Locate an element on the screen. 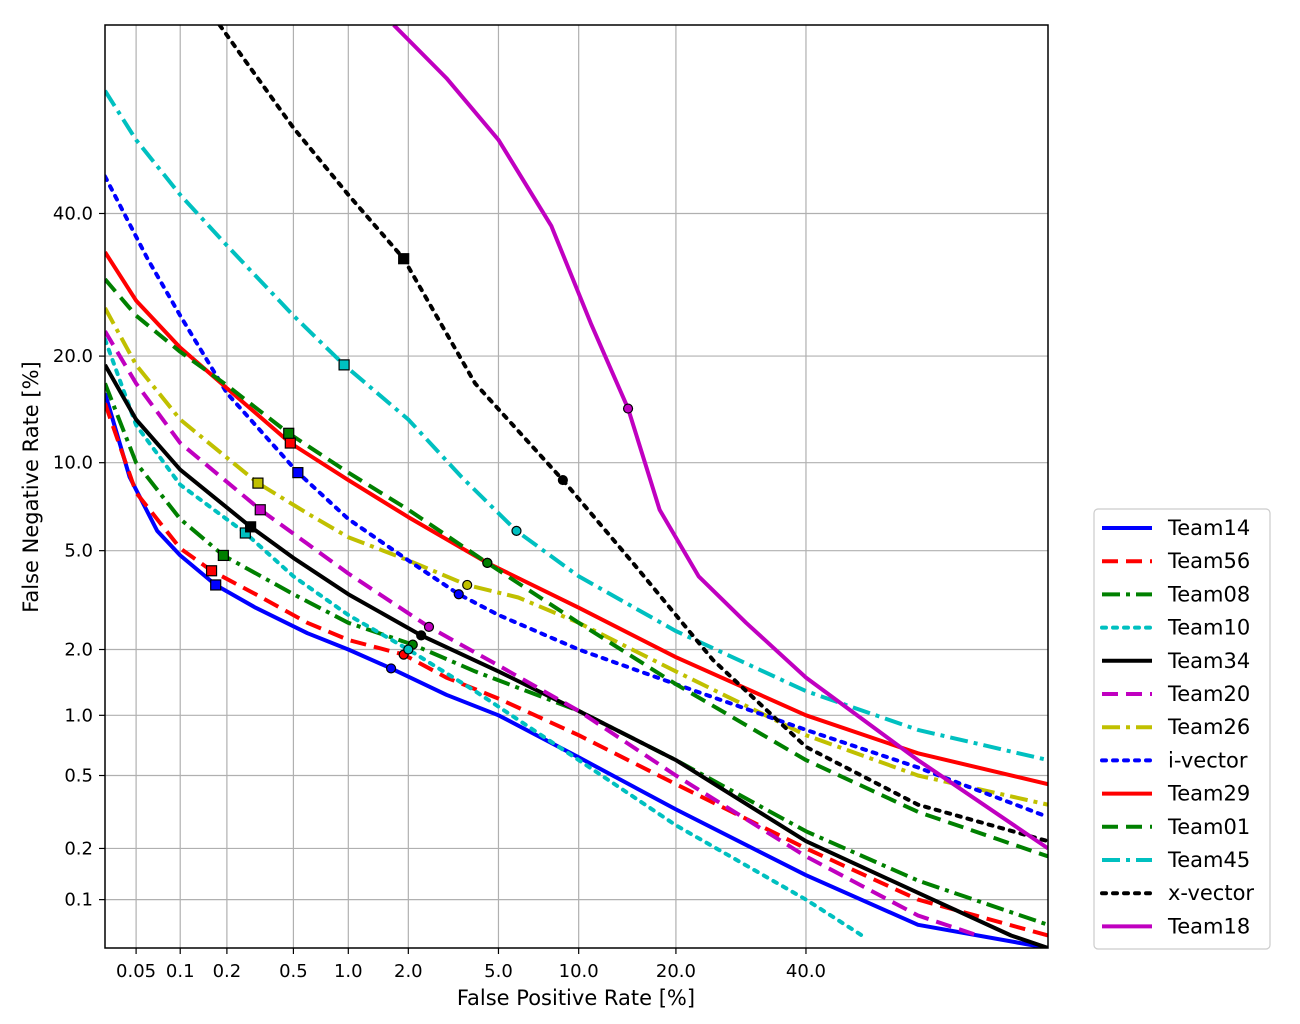  series-marker-team34 is located at coordinates (251, 527).